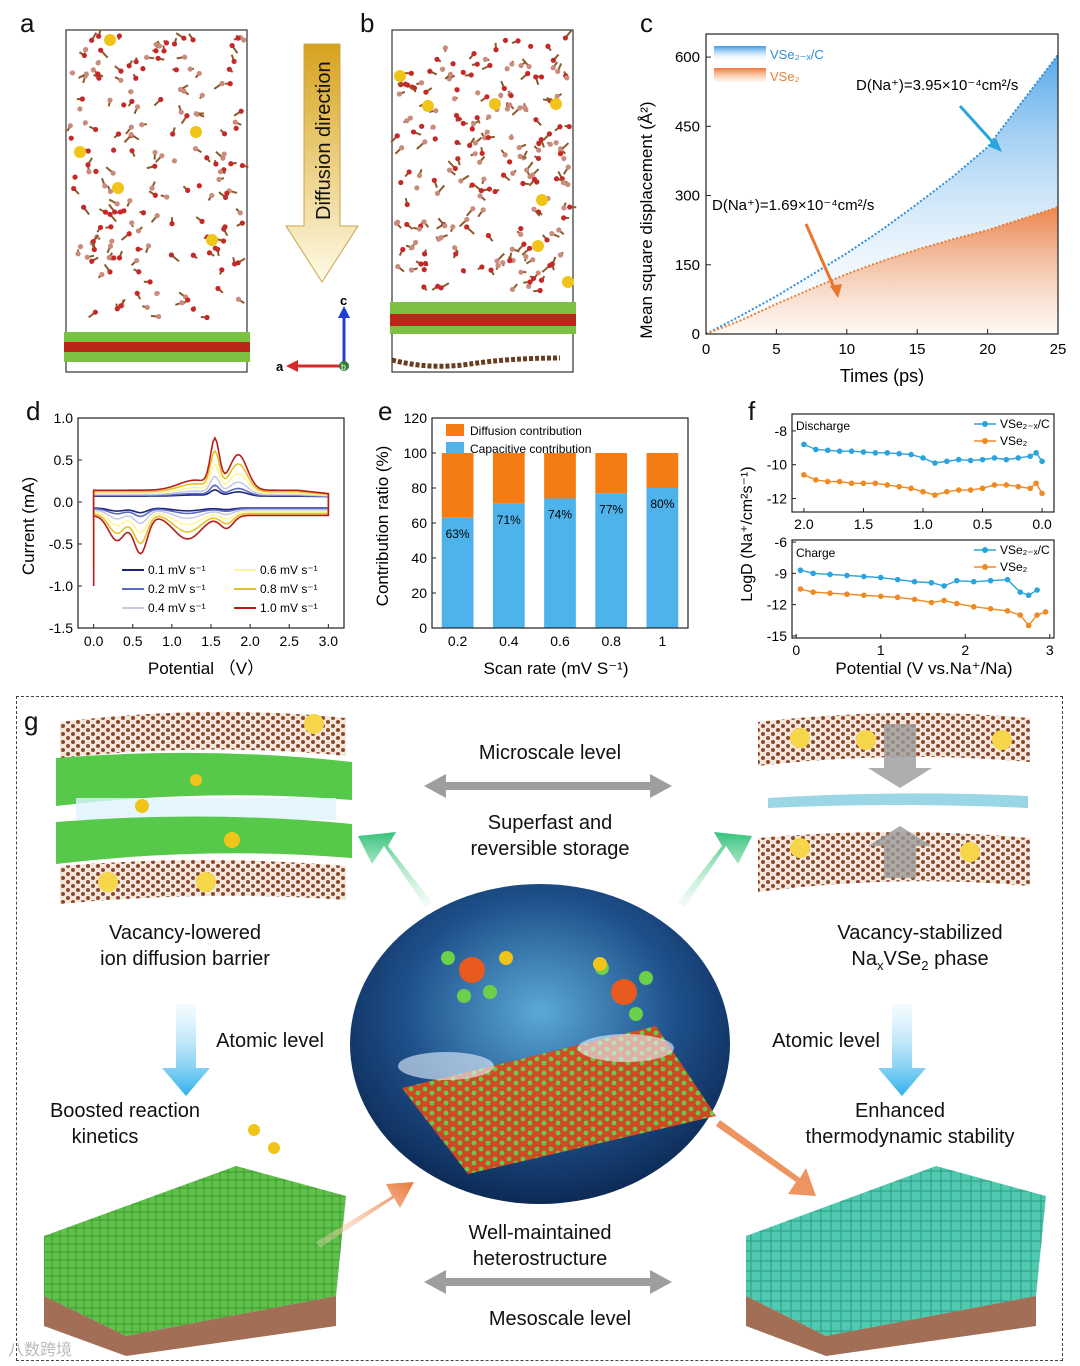 This screenshot has width=1080, height=1366. Describe the element at coordinates (902, 1050) in the screenshot. I see `arrow-blue-right` at that location.